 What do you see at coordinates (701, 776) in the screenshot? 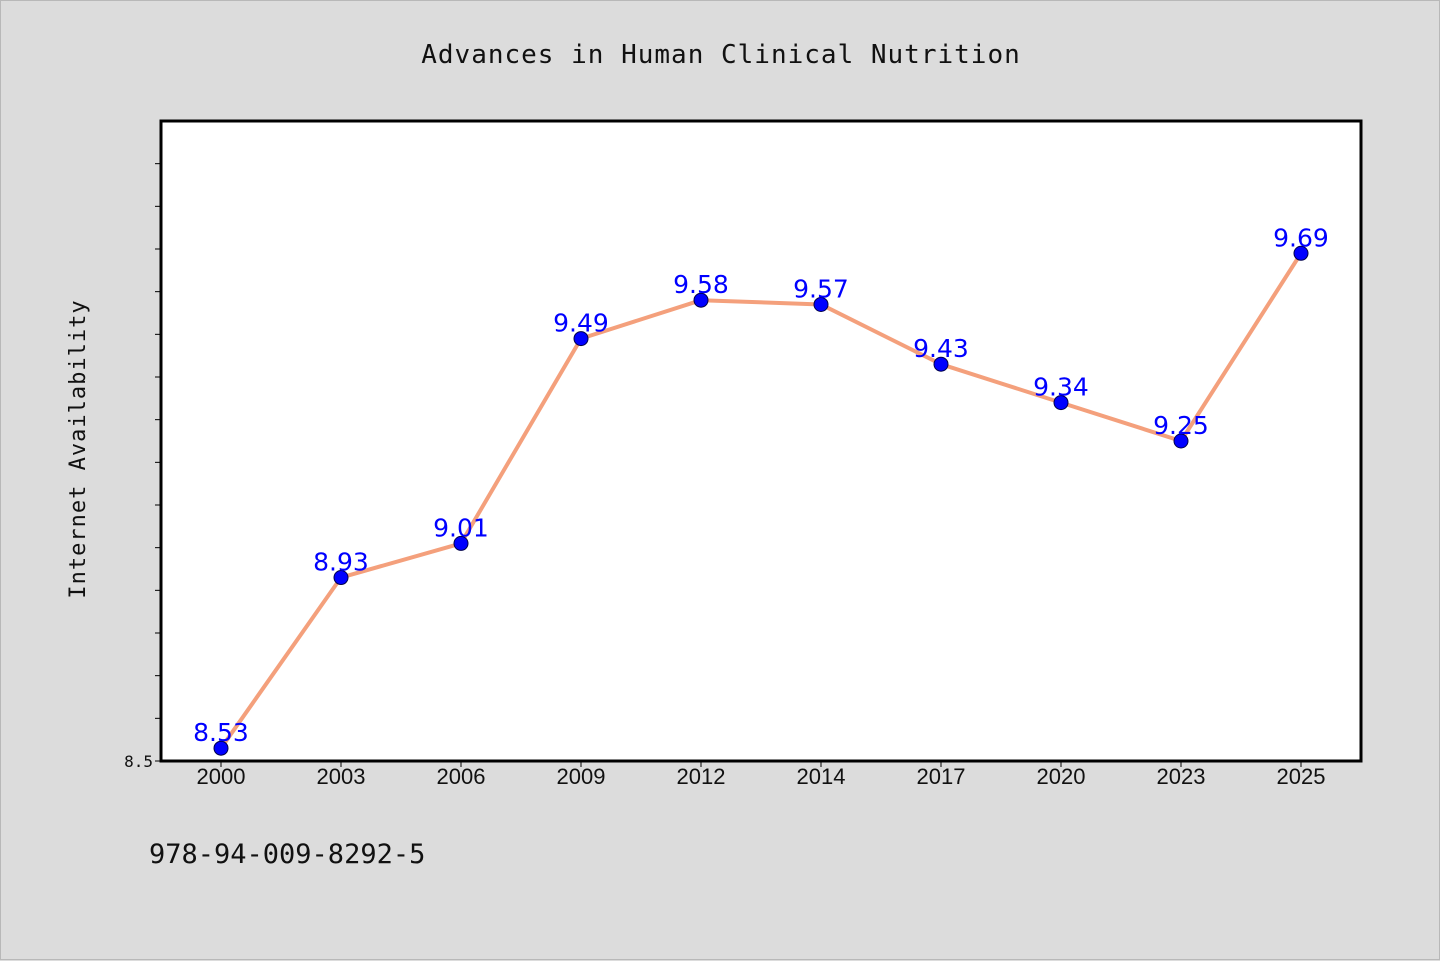
I see `x-tick-label: 2012` at bounding box center [701, 776].